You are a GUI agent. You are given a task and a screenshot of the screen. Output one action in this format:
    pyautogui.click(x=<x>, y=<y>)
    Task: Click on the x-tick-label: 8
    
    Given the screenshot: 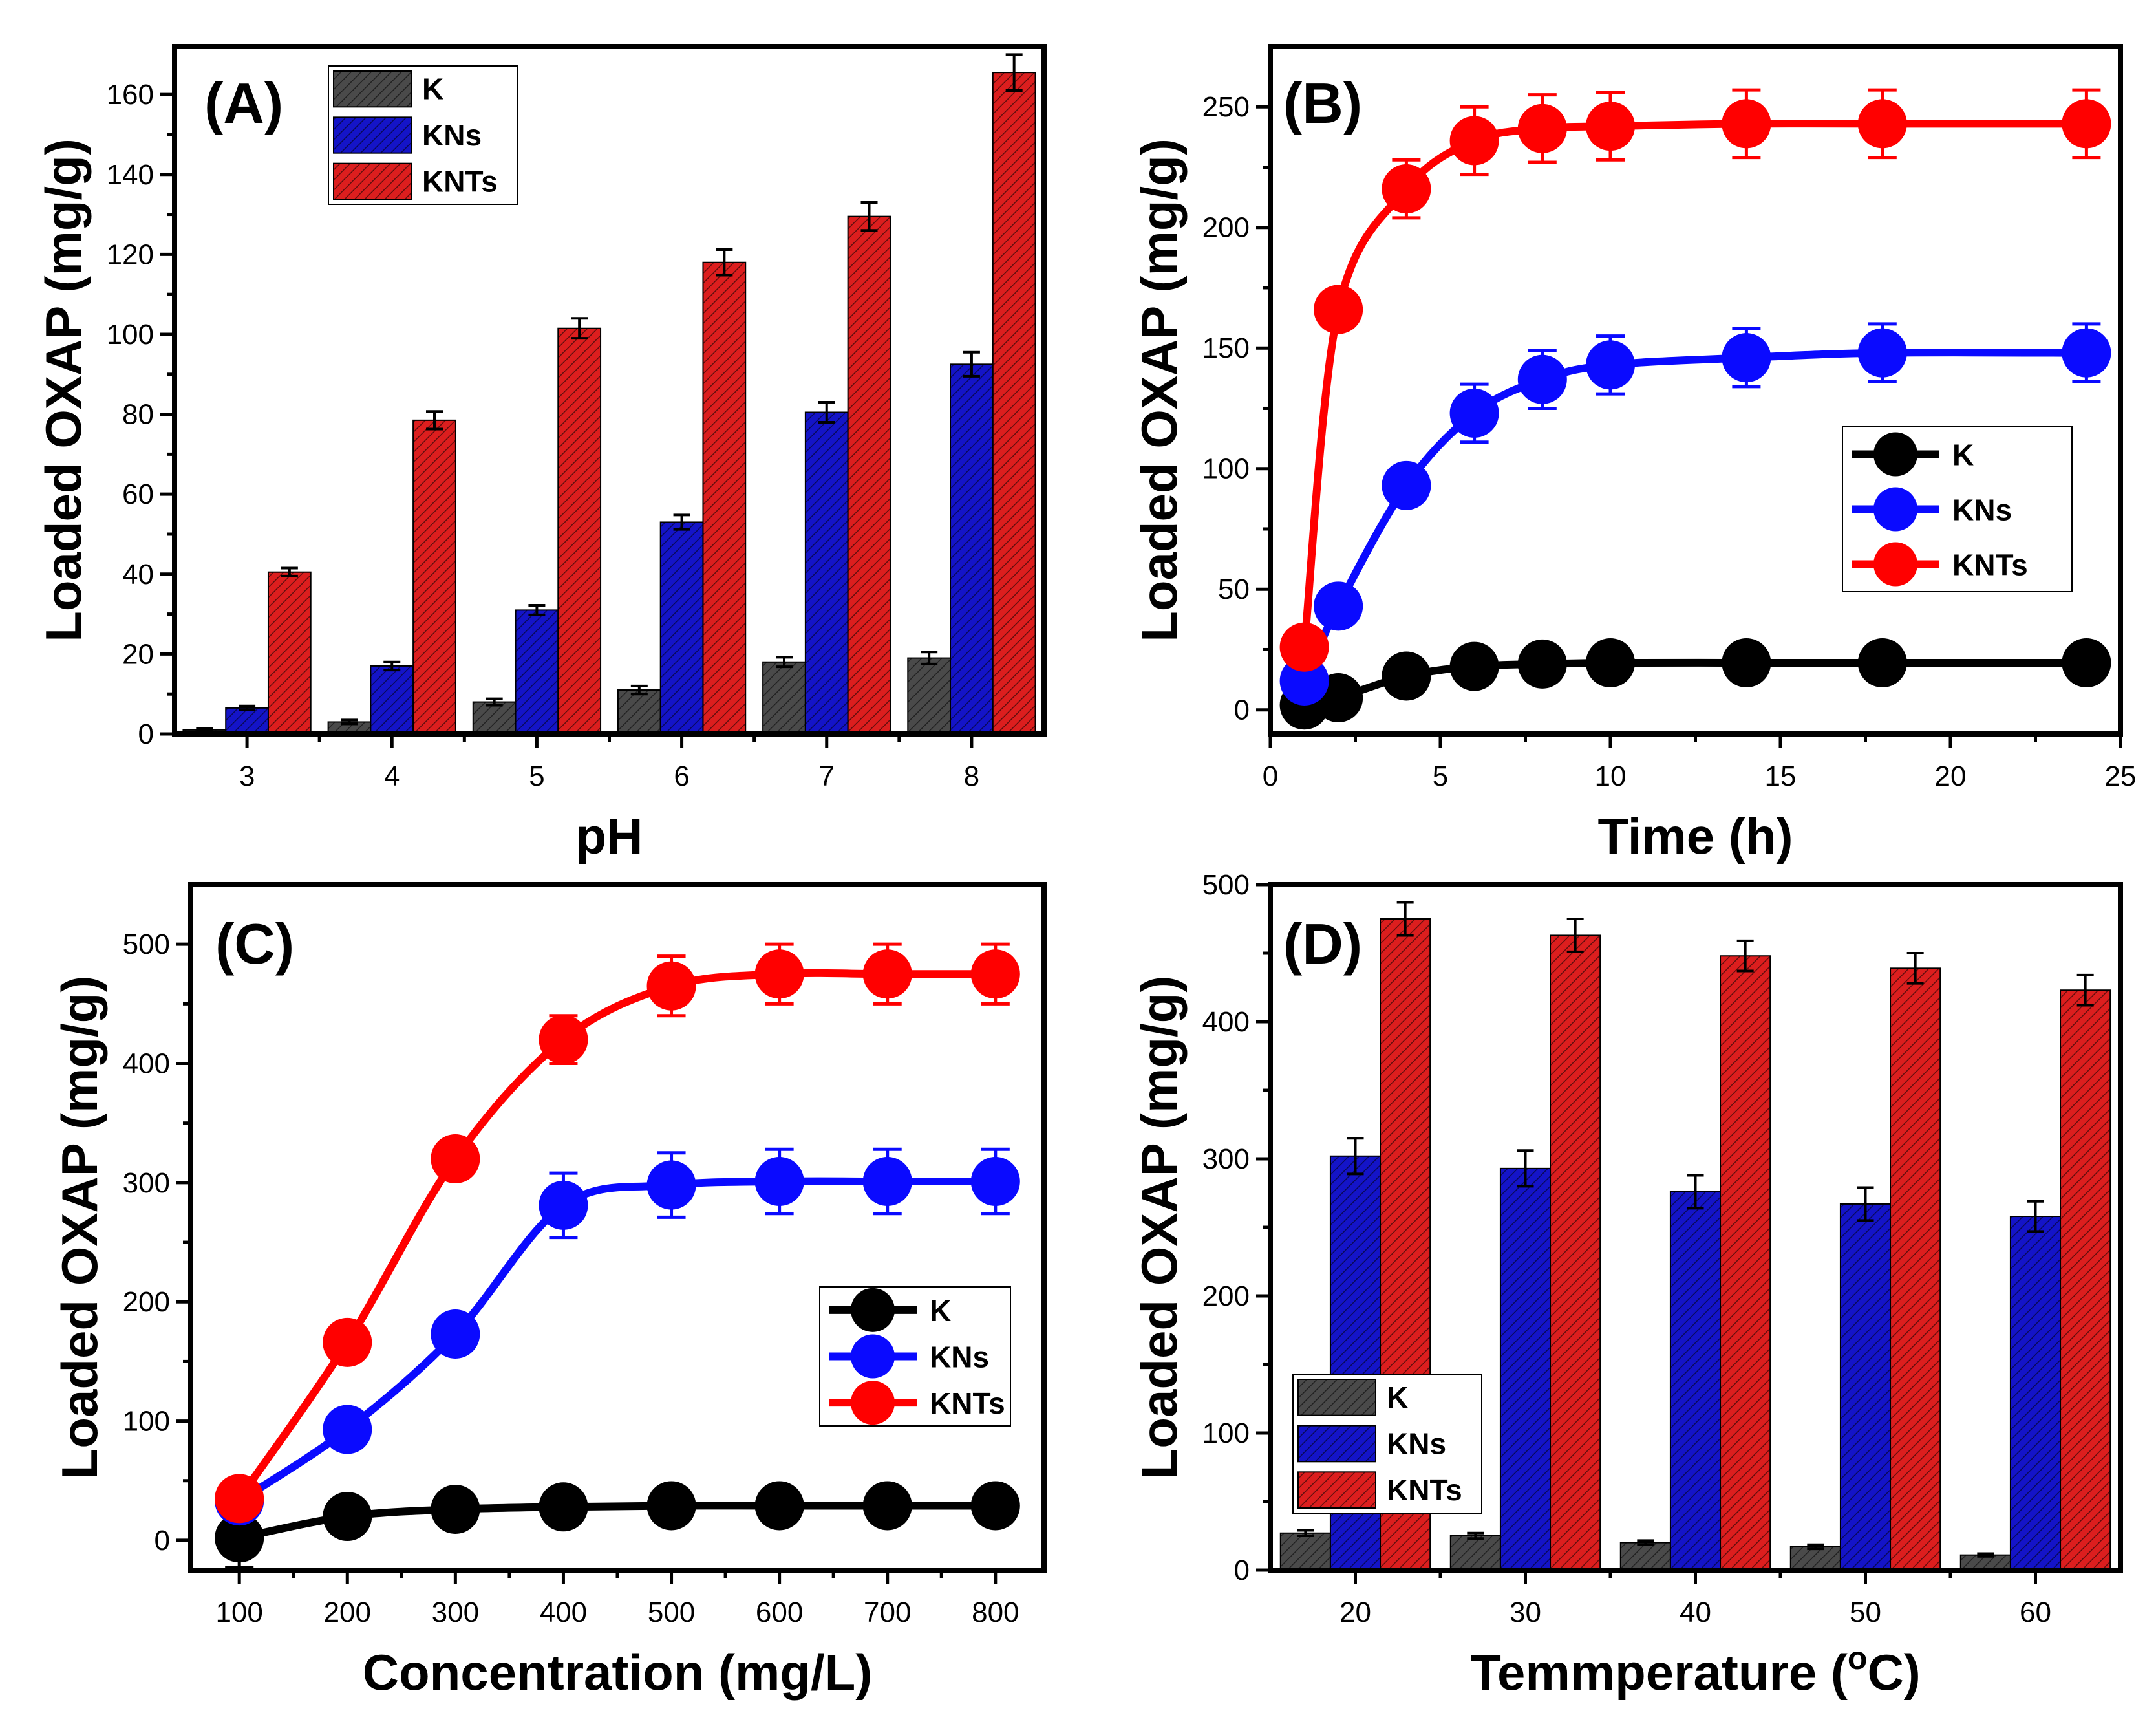 What is the action you would take?
    pyautogui.click(x=971, y=776)
    